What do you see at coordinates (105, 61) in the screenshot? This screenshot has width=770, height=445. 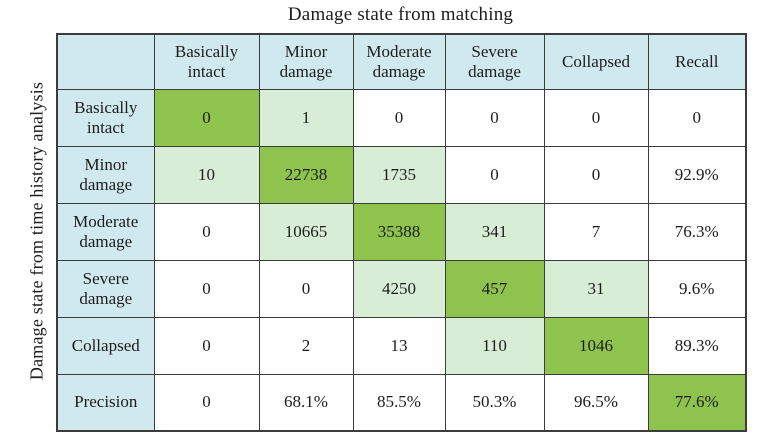 I see `corner-cell` at bounding box center [105, 61].